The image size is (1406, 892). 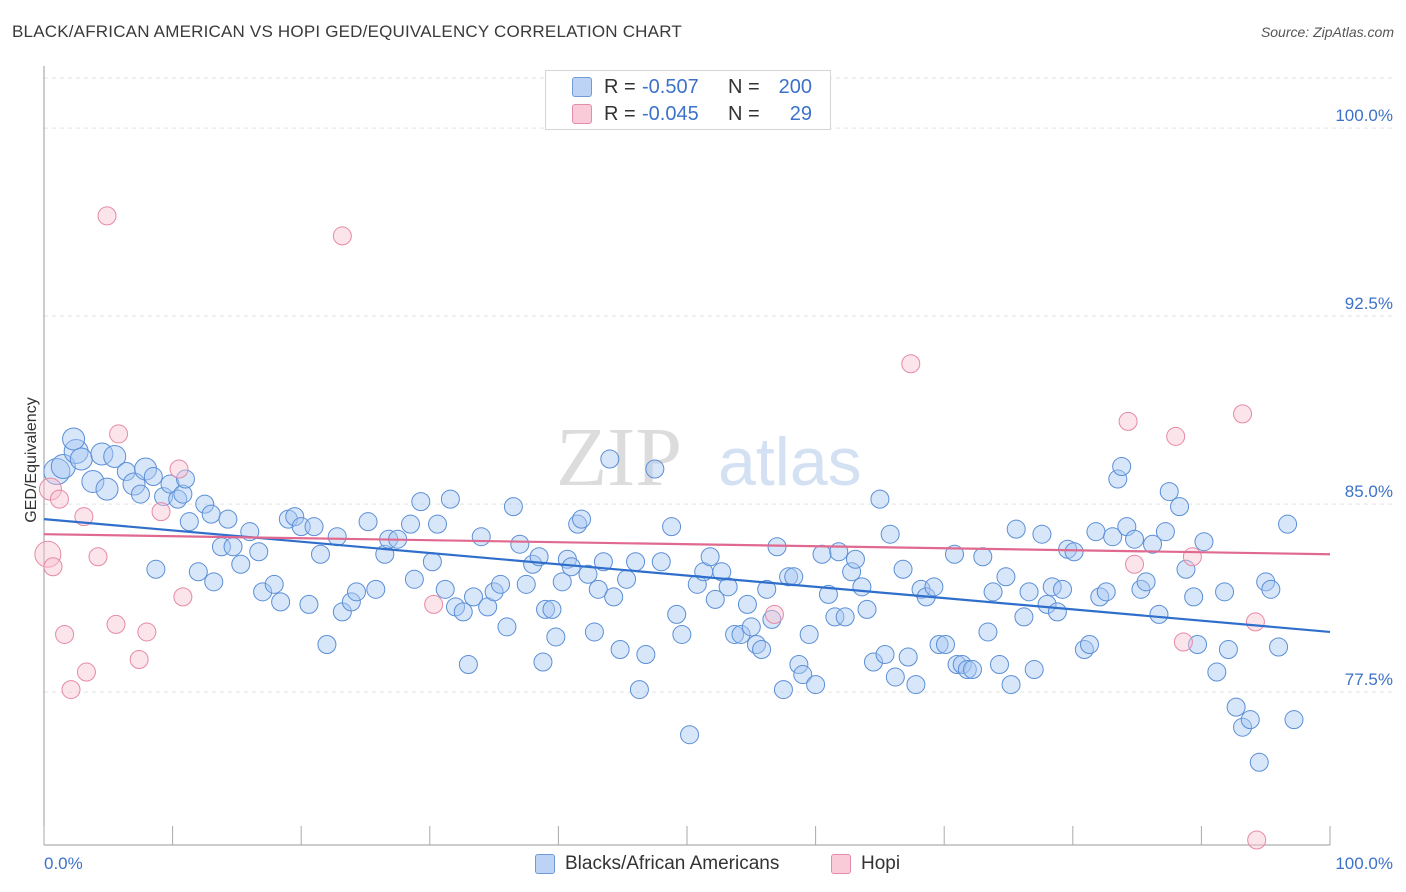 What do you see at coordinates (800, 113) in the screenshot?
I see `n-value: 29` at bounding box center [800, 113].